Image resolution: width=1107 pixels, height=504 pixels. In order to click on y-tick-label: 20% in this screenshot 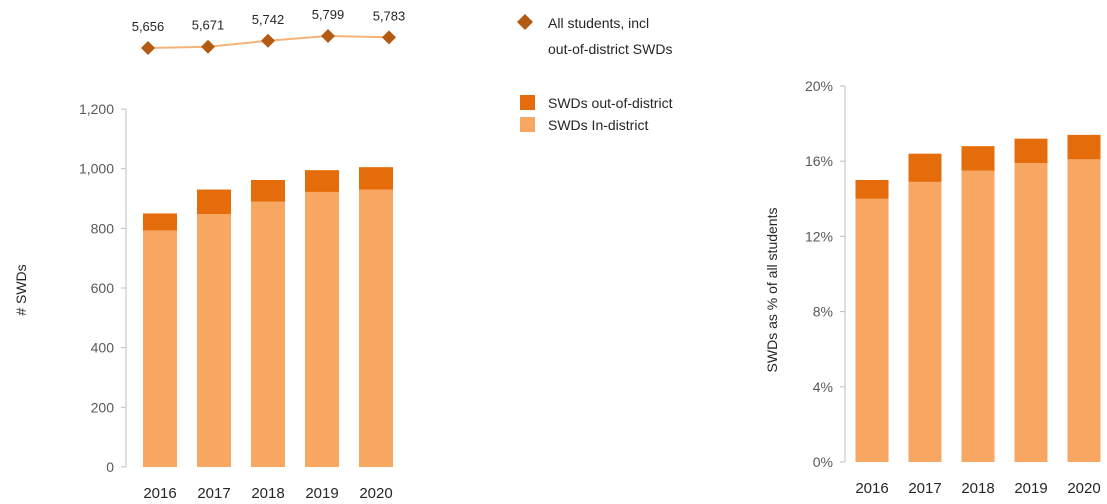, I will do `click(819, 86)`.